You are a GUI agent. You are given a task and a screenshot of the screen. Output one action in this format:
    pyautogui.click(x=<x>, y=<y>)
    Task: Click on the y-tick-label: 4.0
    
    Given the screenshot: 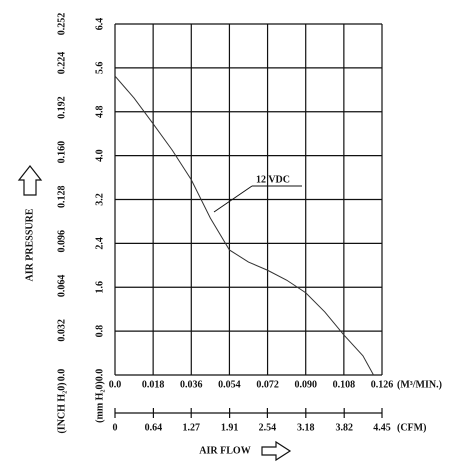 What is the action you would take?
    pyautogui.click(x=99, y=155)
    